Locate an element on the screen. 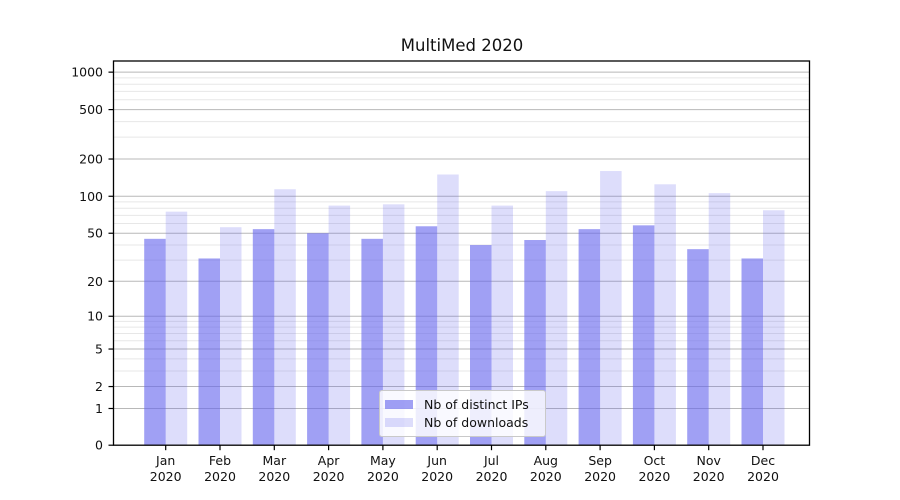  bar-downloads-aug is located at coordinates (556, 318).